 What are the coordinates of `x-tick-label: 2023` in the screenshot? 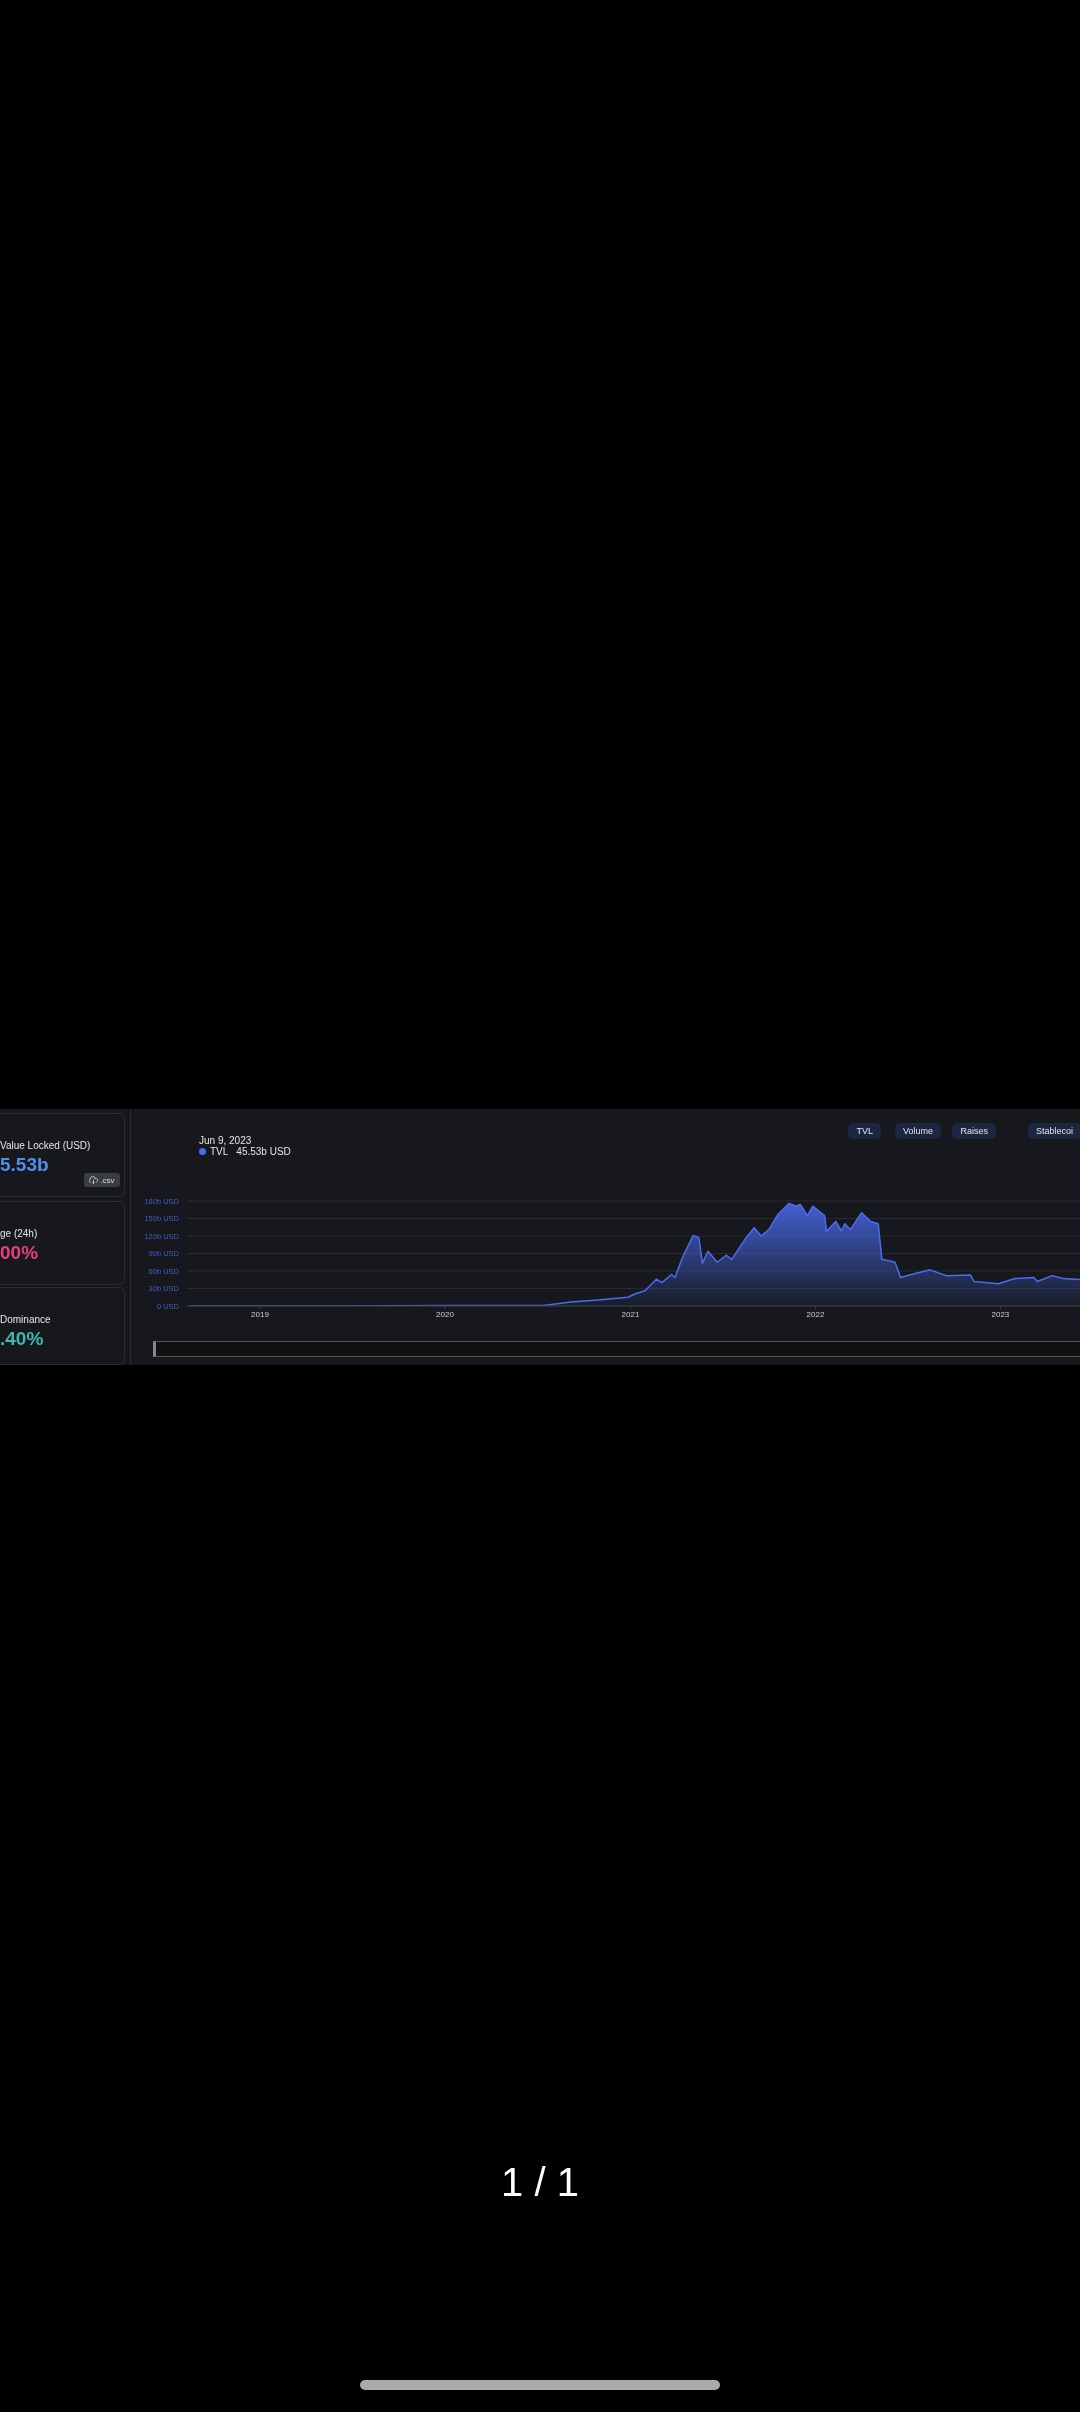 It's located at (1000, 1314).